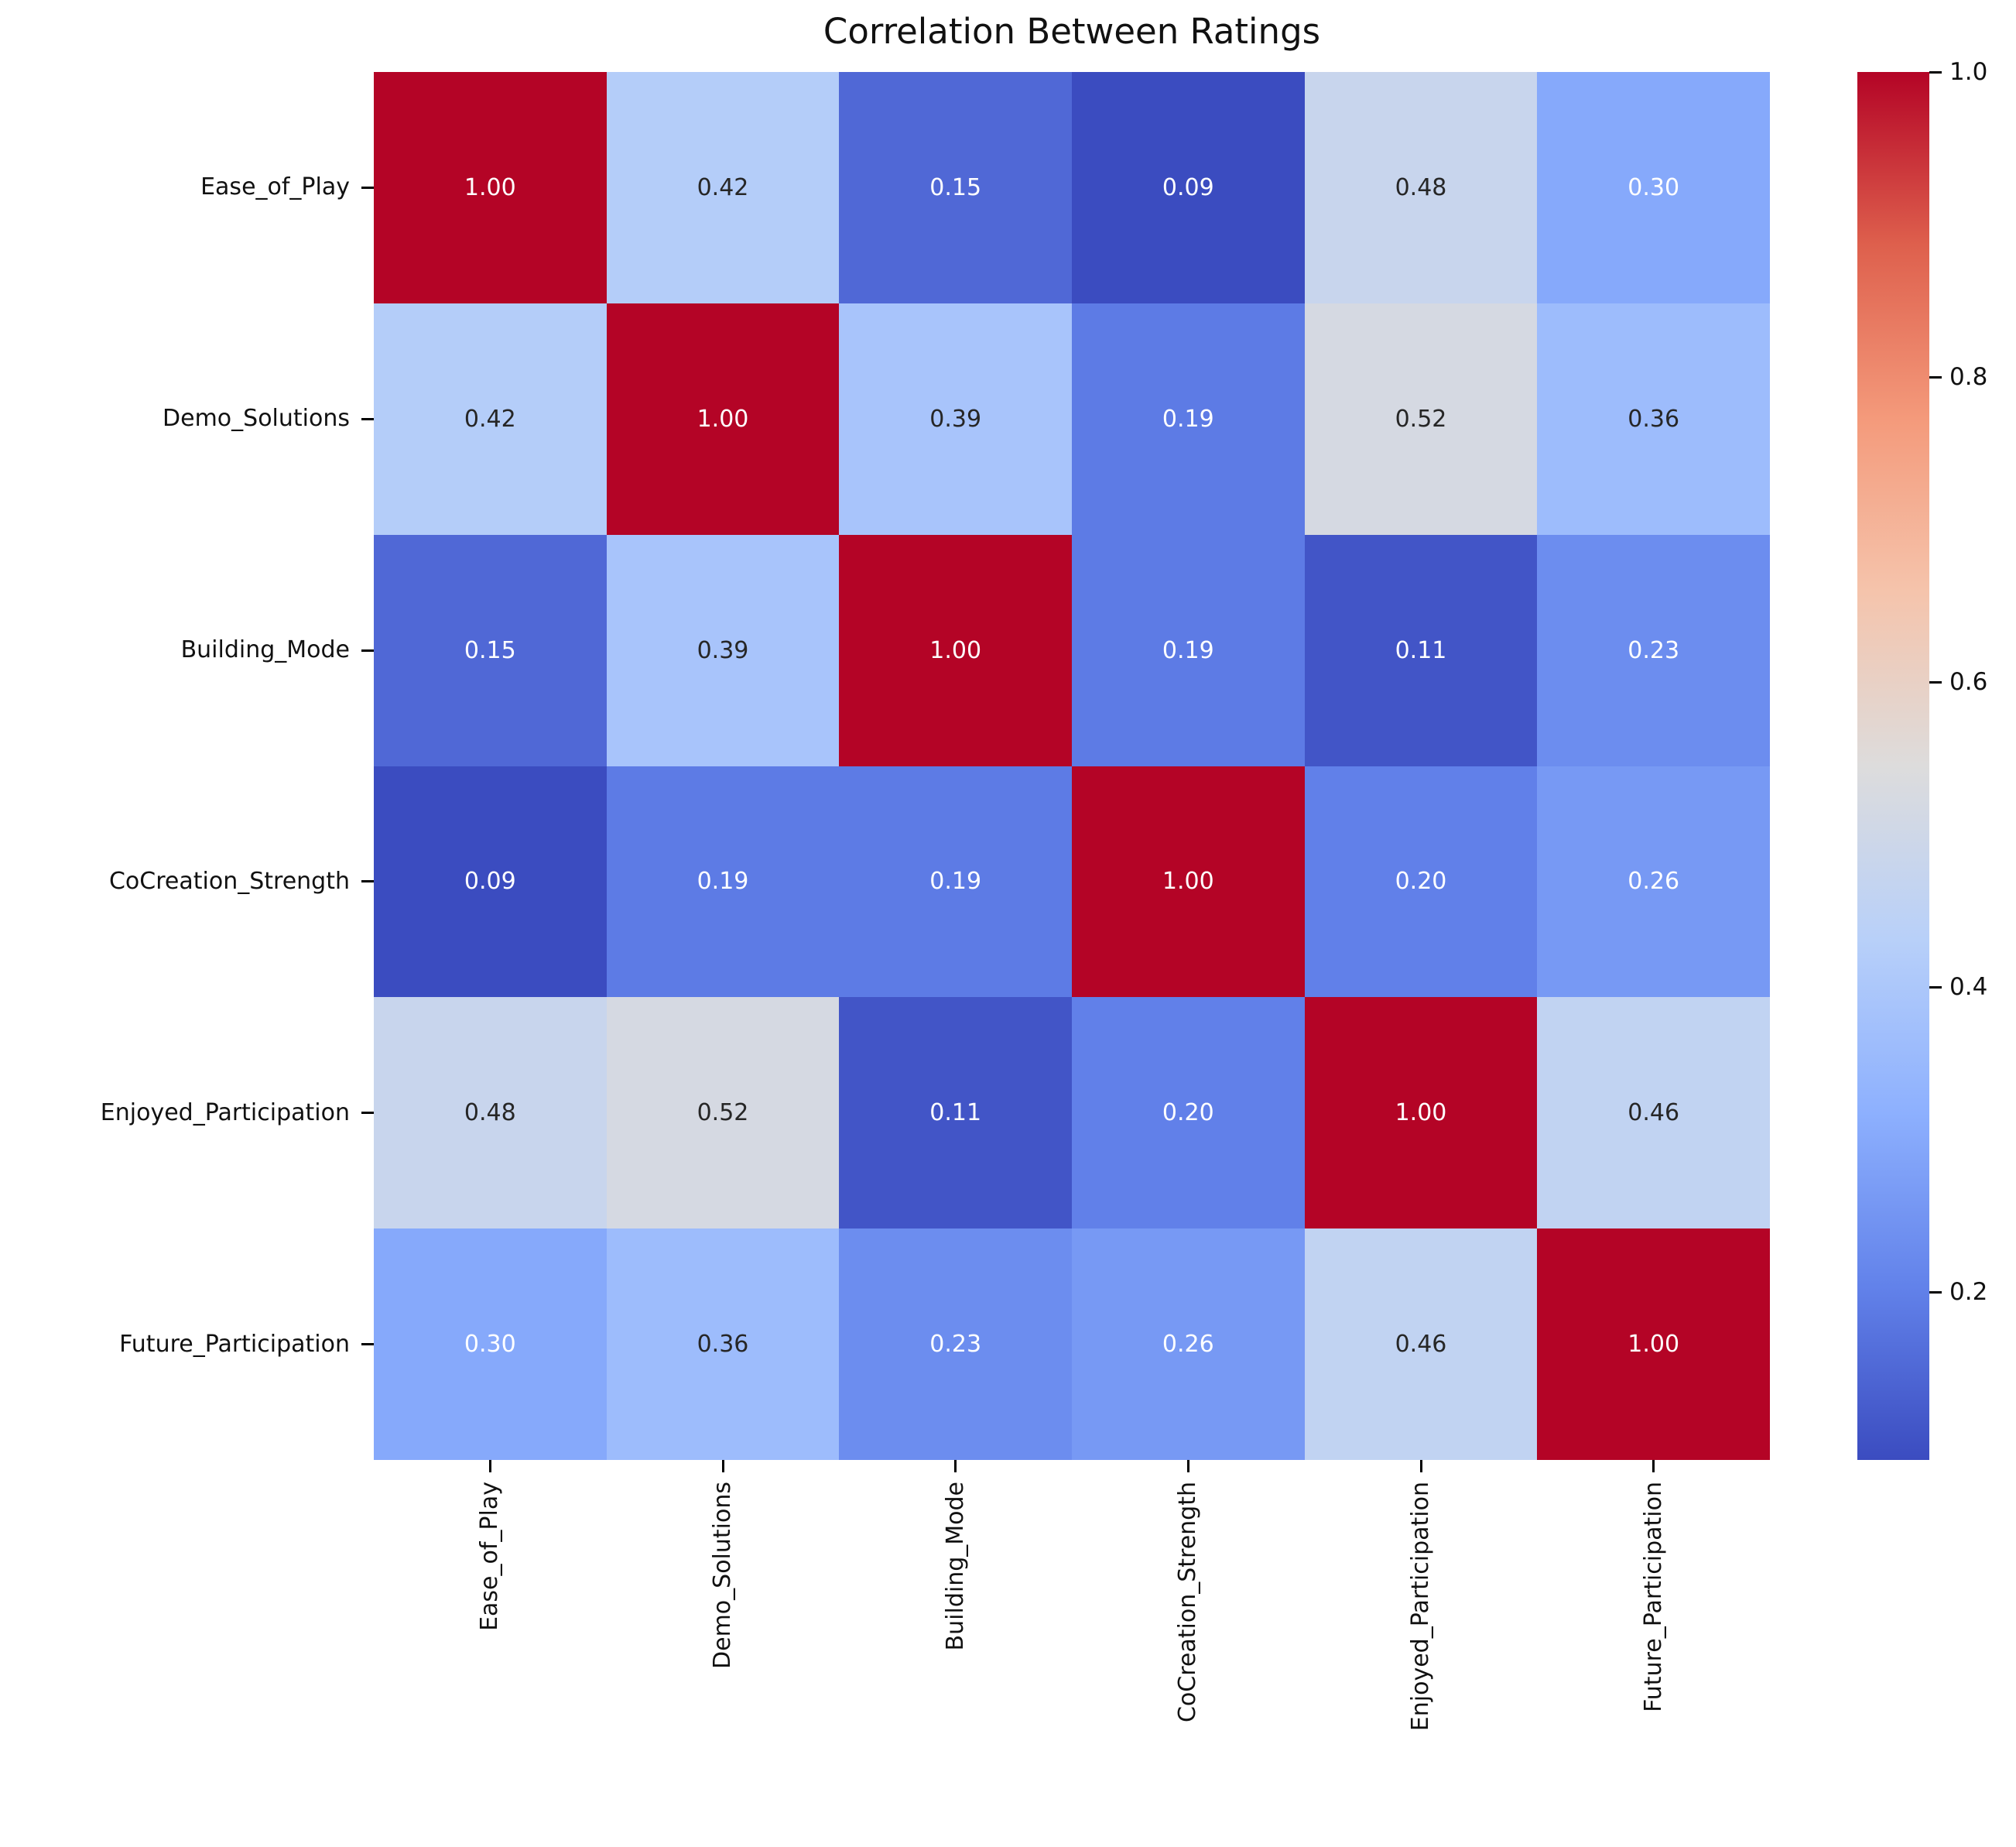  Describe the element at coordinates (490, 1113) in the screenshot. I see `heatmap-cell-r4c0: 0.48` at that location.